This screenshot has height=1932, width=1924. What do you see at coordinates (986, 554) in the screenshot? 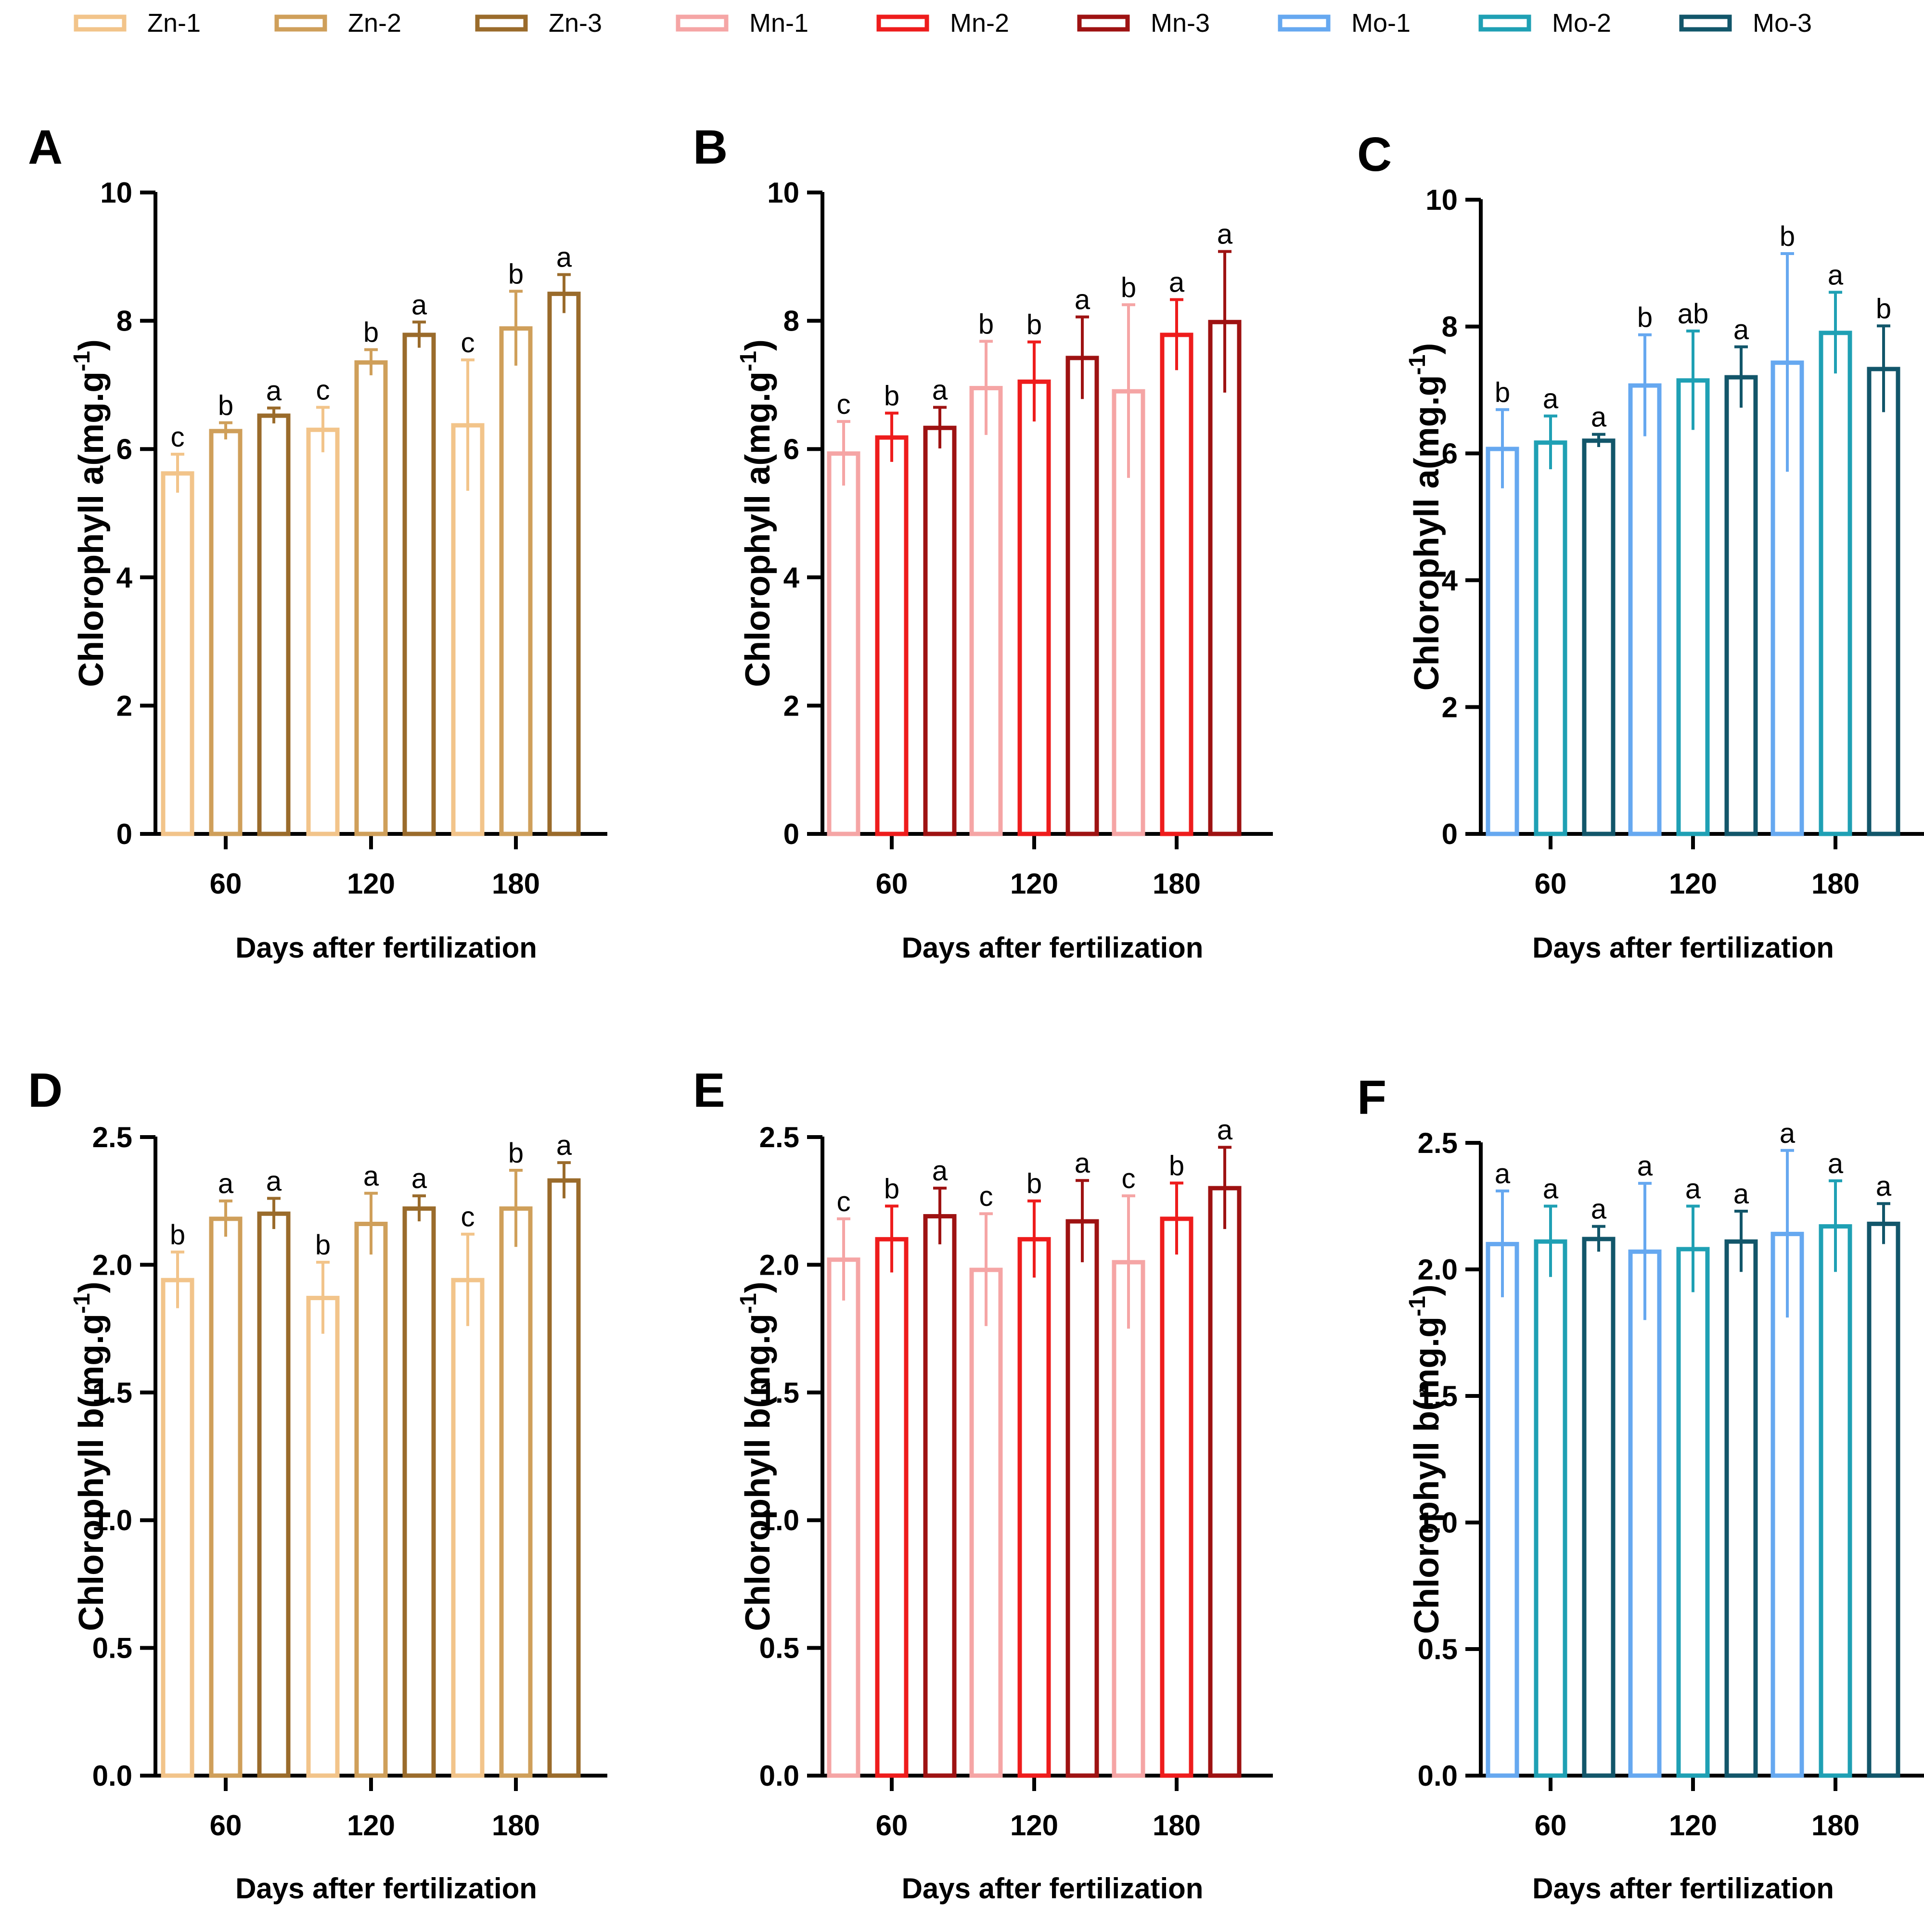
I see `series-mn-1: cbb` at bounding box center [986, 554].